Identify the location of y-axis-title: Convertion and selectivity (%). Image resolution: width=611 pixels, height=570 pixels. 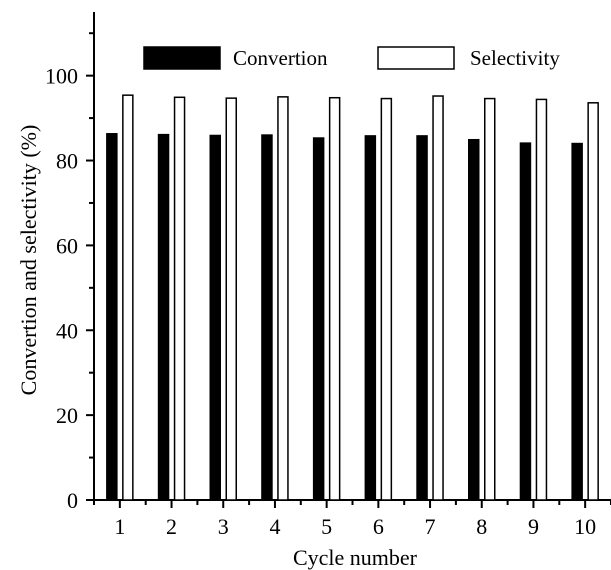
(28, 260).